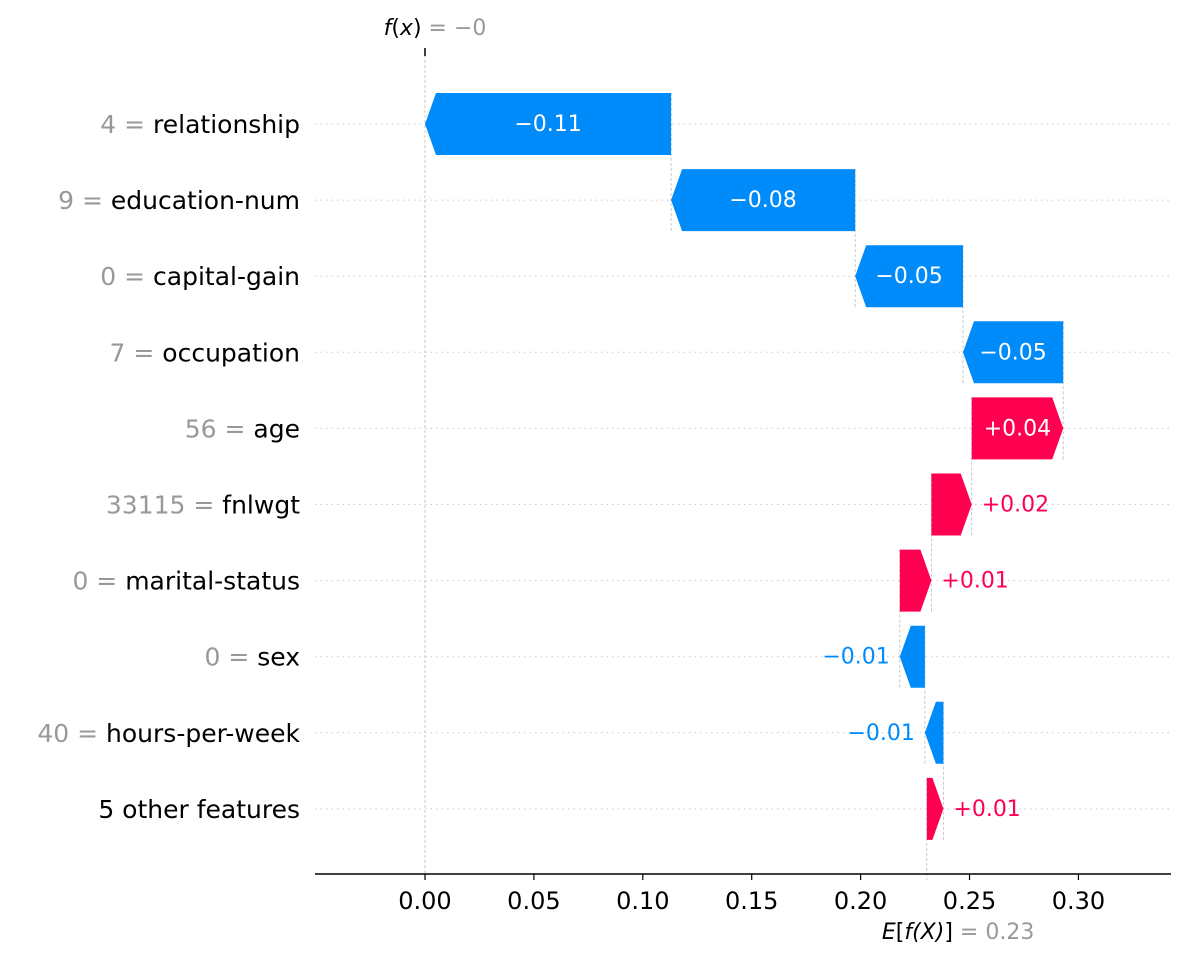 Image resolution: width=1186 pixels, height=964 pixels. I want to click on feature-value: 4 =, so click(126, 124).